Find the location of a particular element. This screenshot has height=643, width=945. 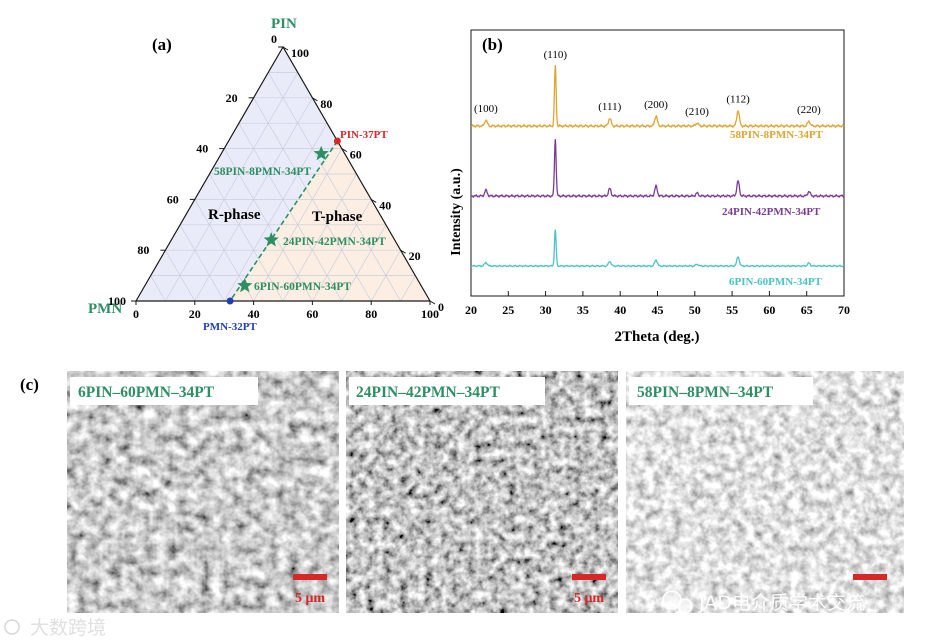

bottom-tick-label: 0 is located at coordinates (136, 314).